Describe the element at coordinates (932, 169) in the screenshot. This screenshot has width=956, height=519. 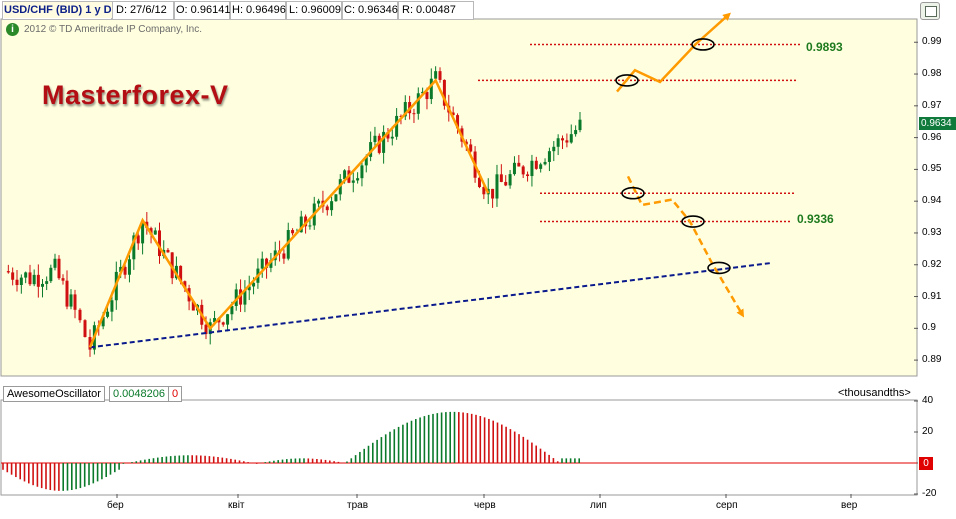
I see `y-tick-label: 0.95` at that location.